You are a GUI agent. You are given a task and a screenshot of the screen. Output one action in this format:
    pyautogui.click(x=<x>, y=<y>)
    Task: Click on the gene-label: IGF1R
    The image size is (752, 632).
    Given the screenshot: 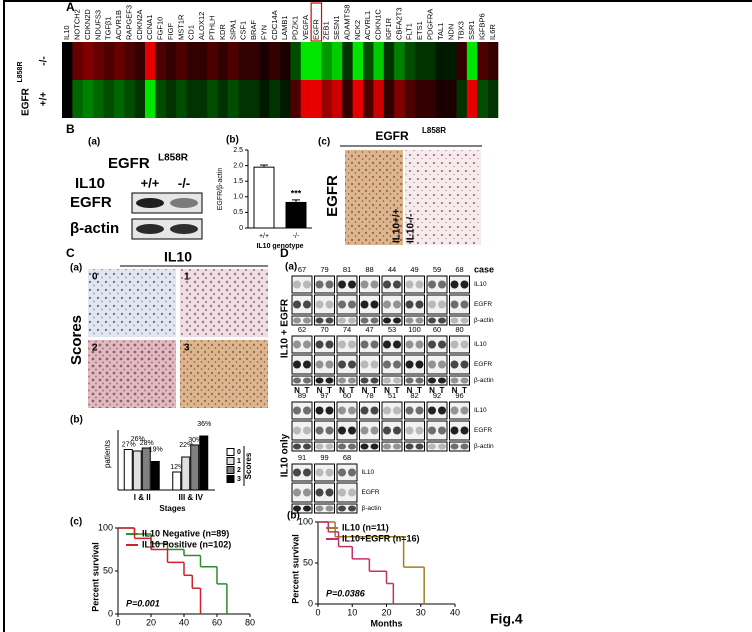 What is the action you would take?
    pyautogui.click(x=388, y=28)
    